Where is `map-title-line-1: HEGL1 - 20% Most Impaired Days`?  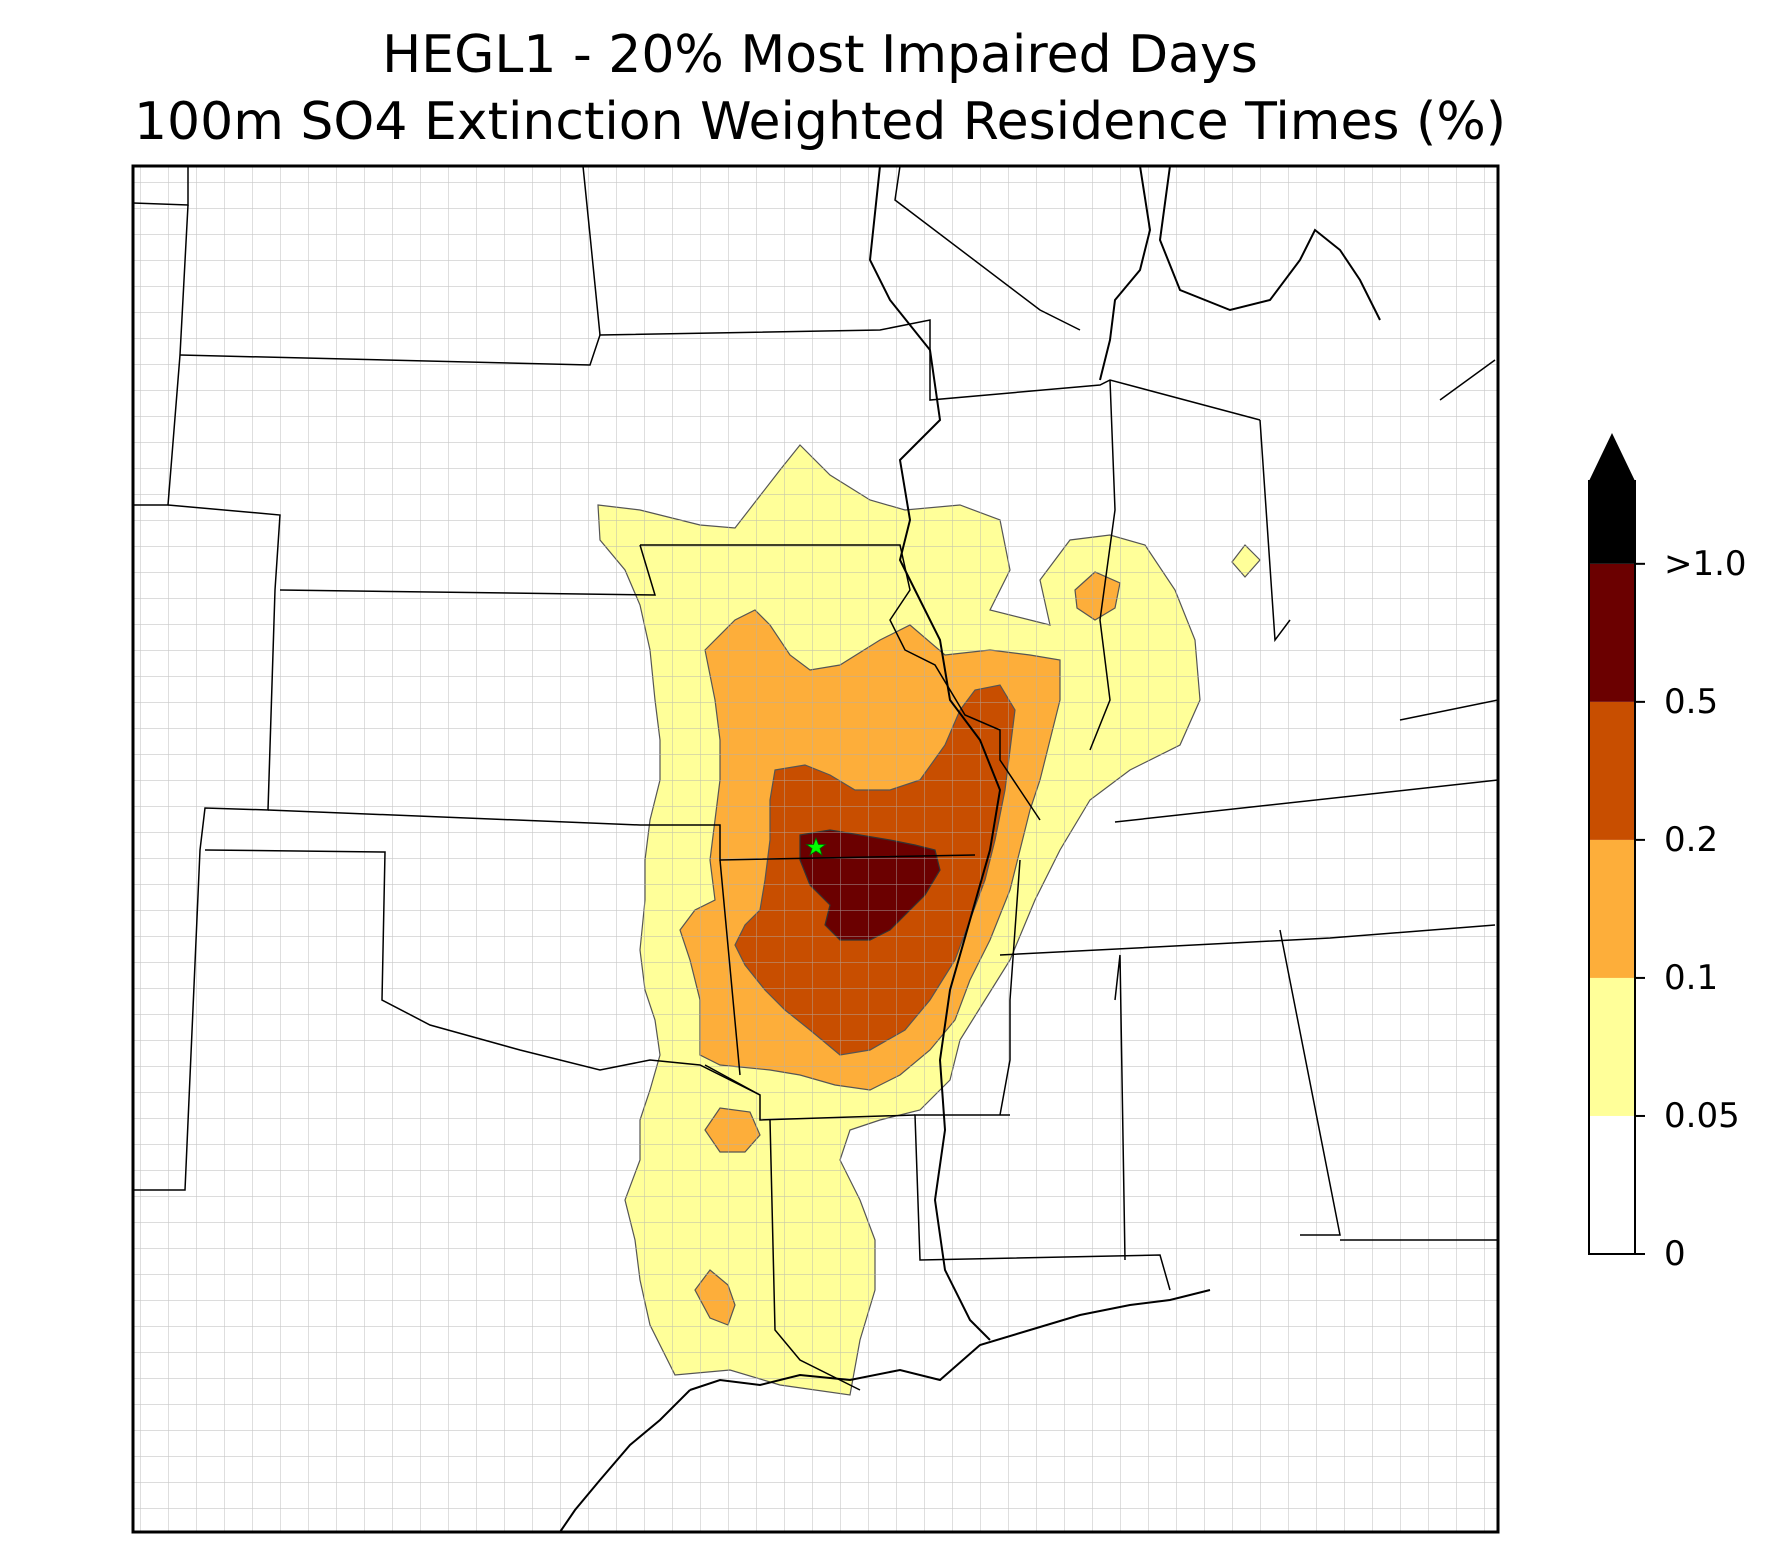
map-title-line-1: HEGL1 - 20% Most Impaired Days is located at coordinates (820, 55).